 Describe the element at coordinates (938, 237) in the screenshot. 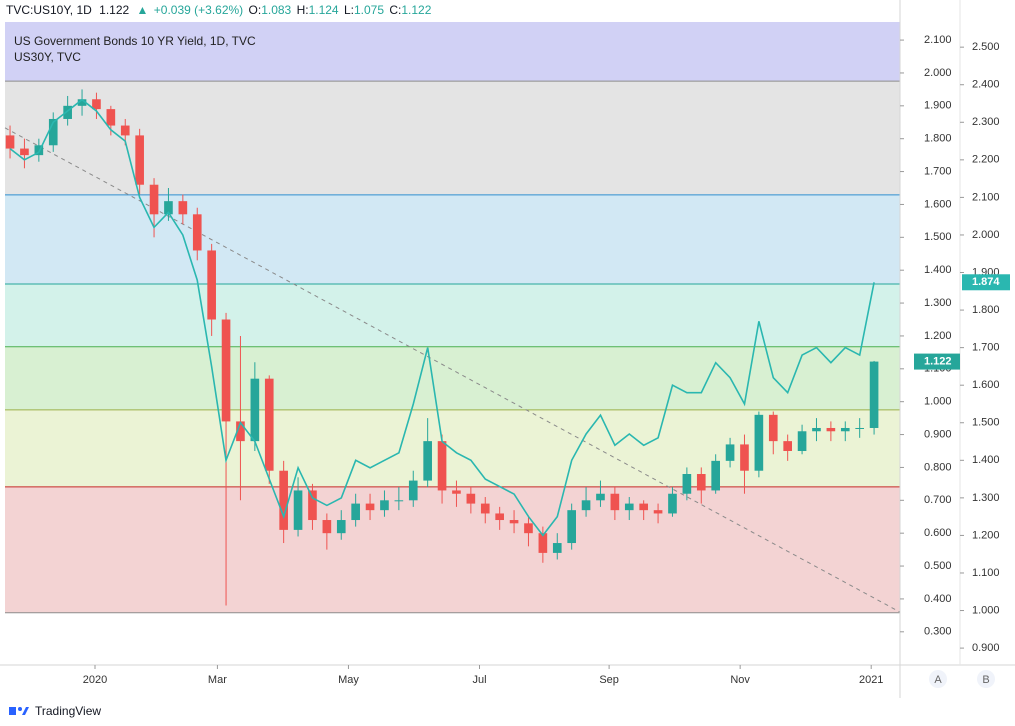

I see `y-tick-label: 1.500` at that location.